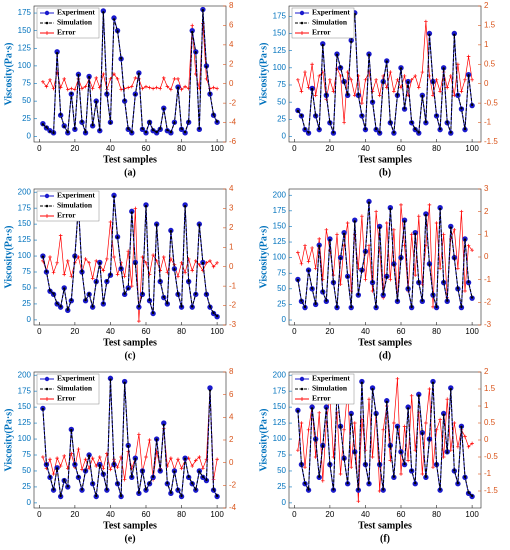  Describe the element at coordinates (233, 285) in the screenshot. I see `y2-tick-label: -1` at that location.